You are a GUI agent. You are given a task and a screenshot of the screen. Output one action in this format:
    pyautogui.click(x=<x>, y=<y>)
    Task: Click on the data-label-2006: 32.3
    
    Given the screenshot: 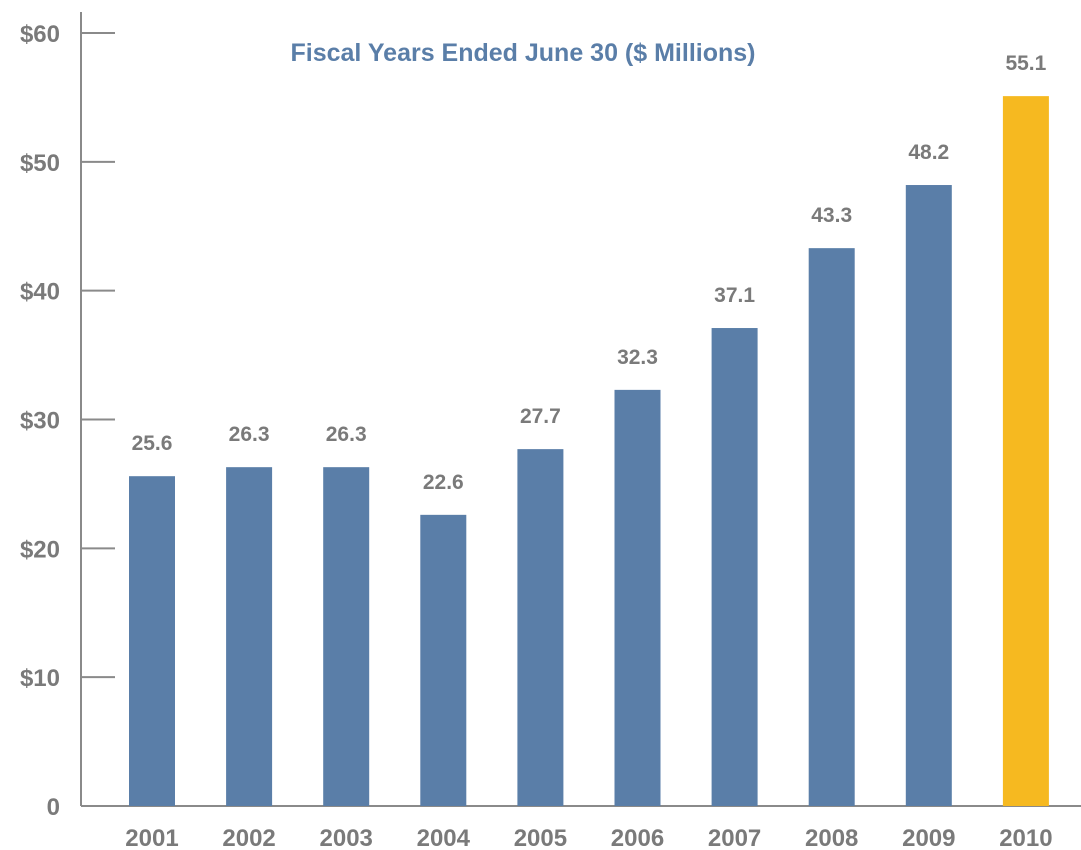 What is the action you would take?
    pyautogui.click(x=637, y=357)
    